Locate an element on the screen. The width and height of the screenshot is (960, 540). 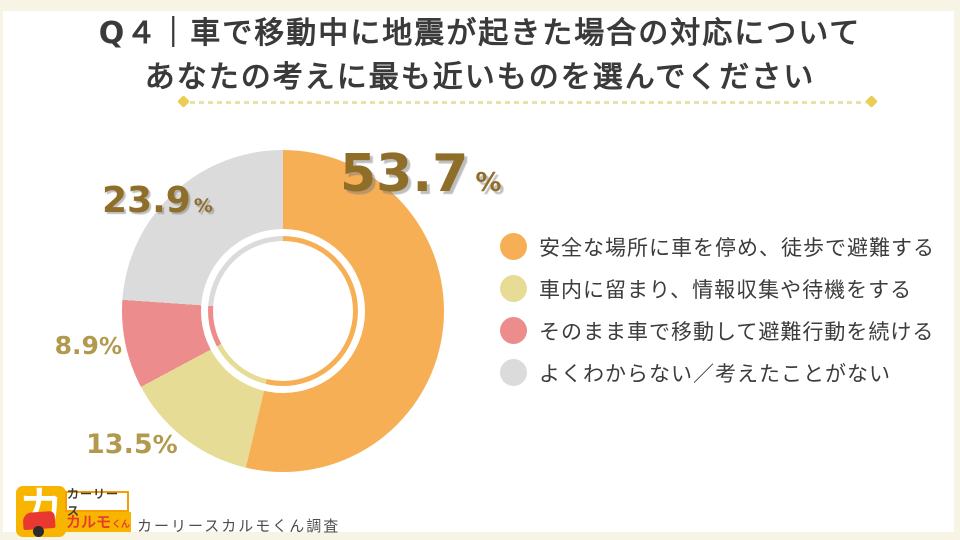
value-label-walk-evacuate: 53.7% is located at coordinates (420, 174).